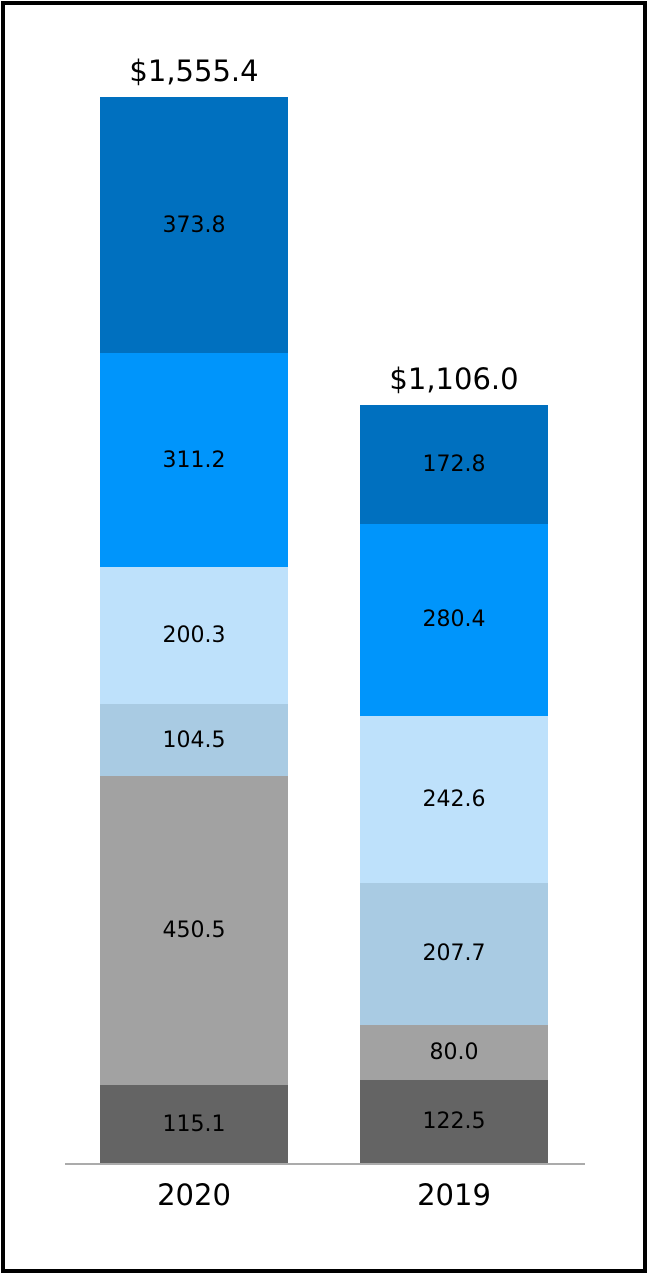  I want to click on x-tick-label-2020: 2020, so click(194, 1195).